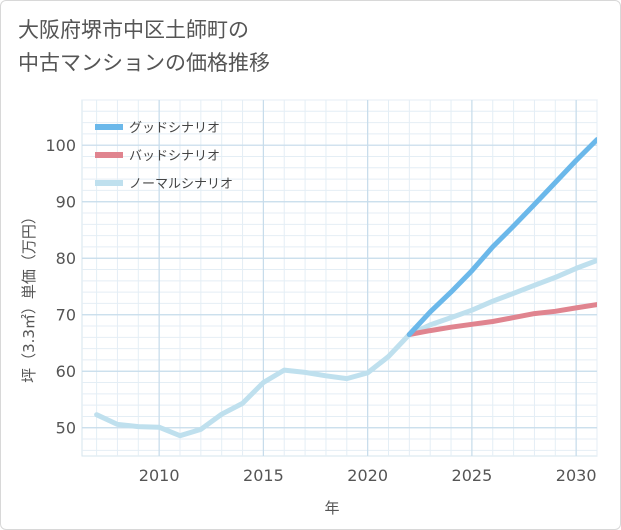 Image resolution: width=621 pixels, height=530 pixels. What do you see at coordinates (263, 475) in the screenshot?
I see `x-tick-label: 2015` at bounding box center [263, 475].